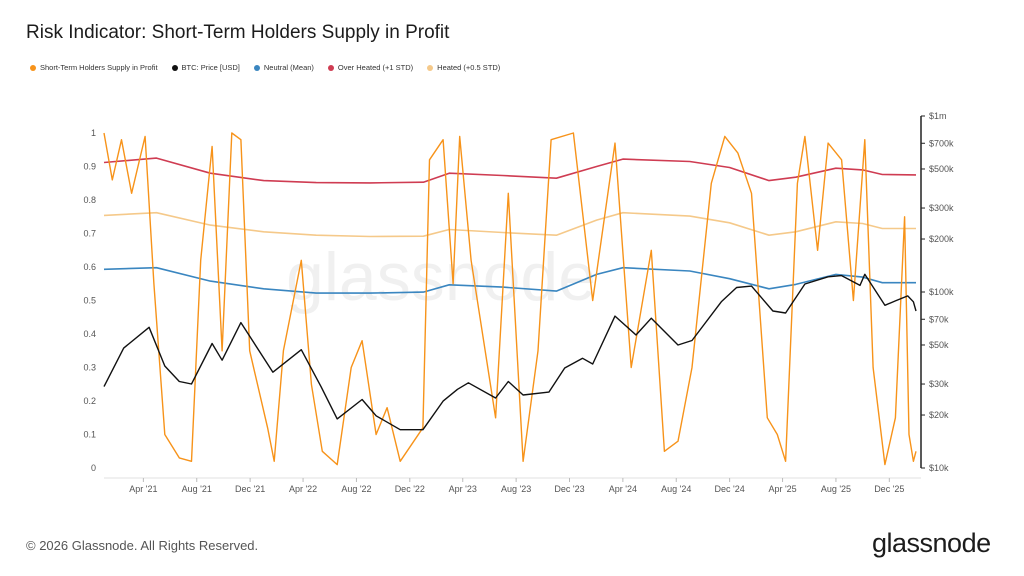 Image resolution: width=1024 pixels, height=576 pixels. I want to click on x-axis-tick-label: Aug '24, so click(676, 489).